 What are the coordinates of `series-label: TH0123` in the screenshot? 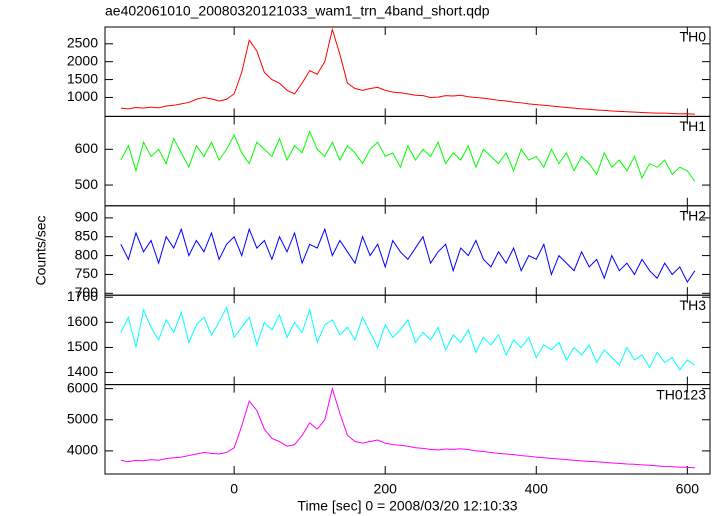 It's located at (681, 394).